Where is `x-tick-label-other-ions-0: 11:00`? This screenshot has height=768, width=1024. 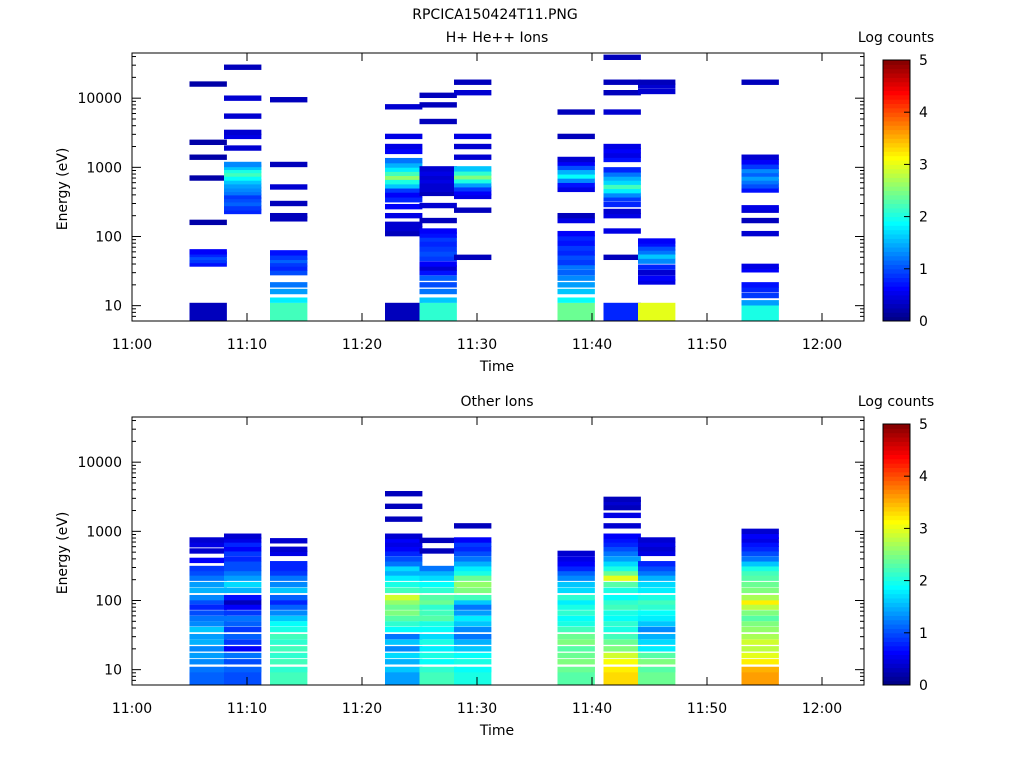
x-tick-label-other-ions-0: 11:00 is located at coordinates (132, 709).